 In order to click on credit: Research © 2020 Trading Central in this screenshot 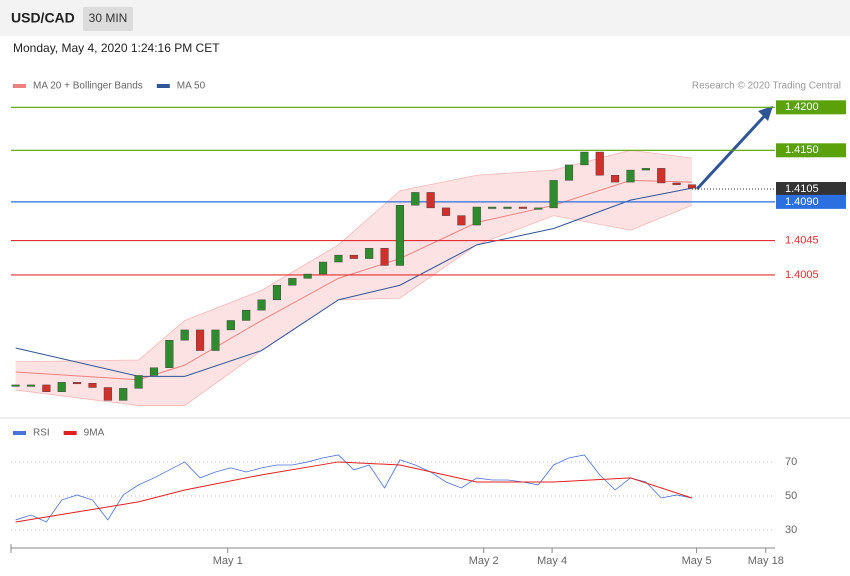, I will do `click(766, 86)`.